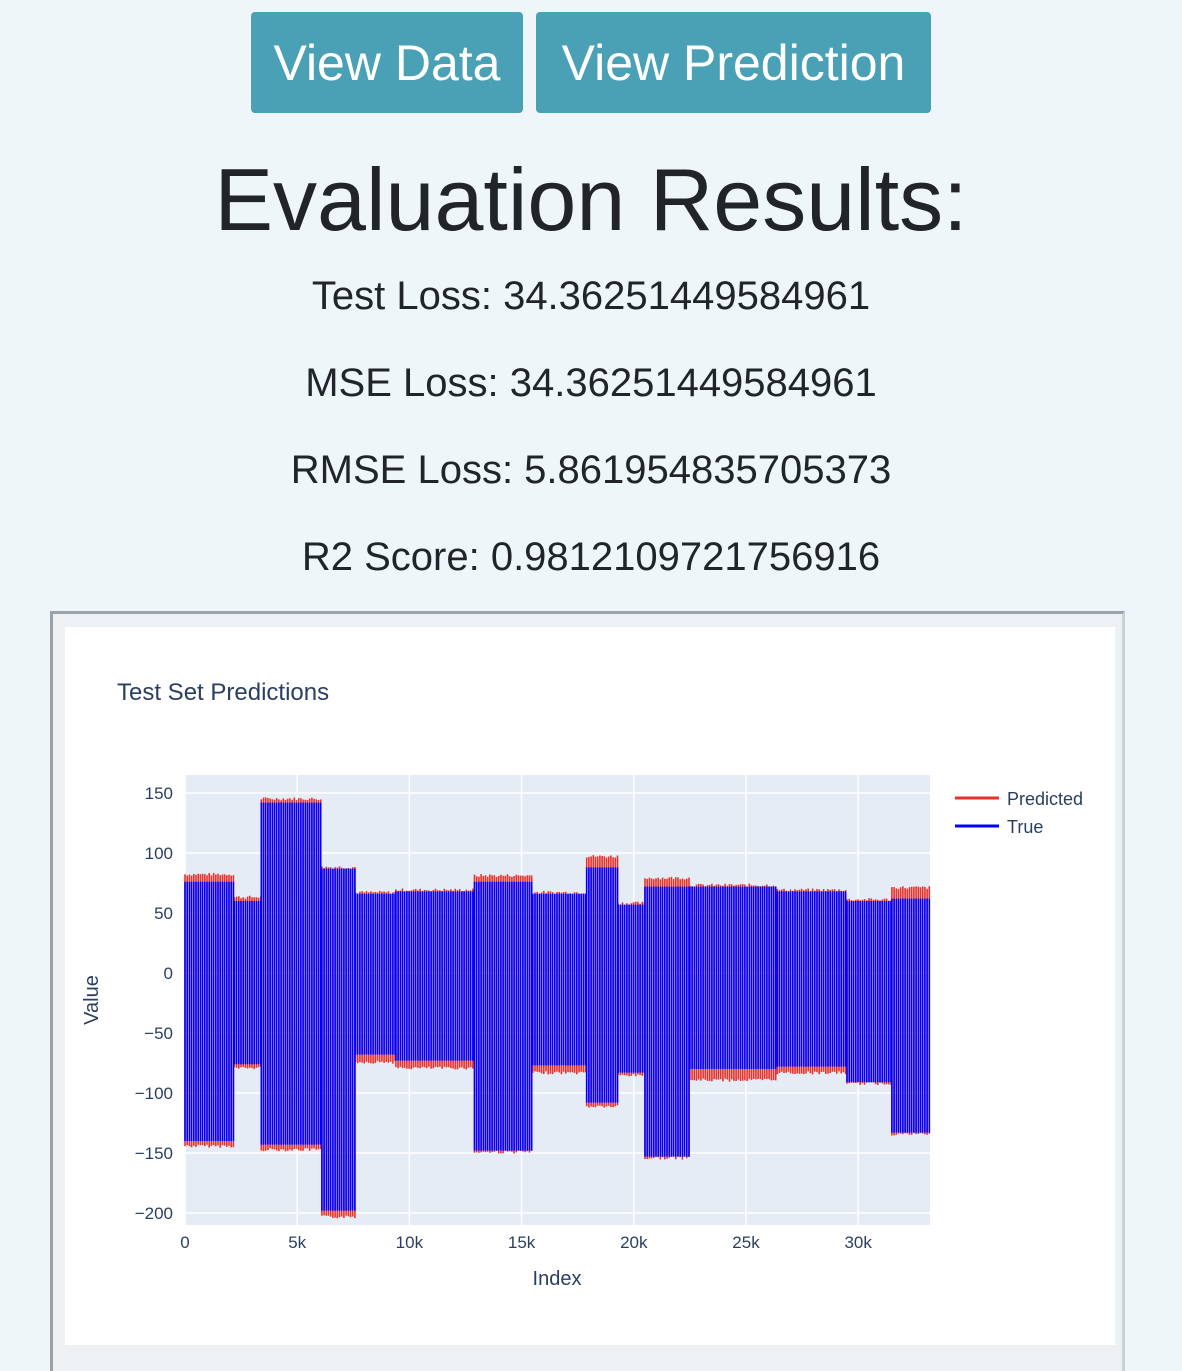  I want to click on metric-rmse-loss: RMSE Loss: 5.861954835705373, so click(591, 470).